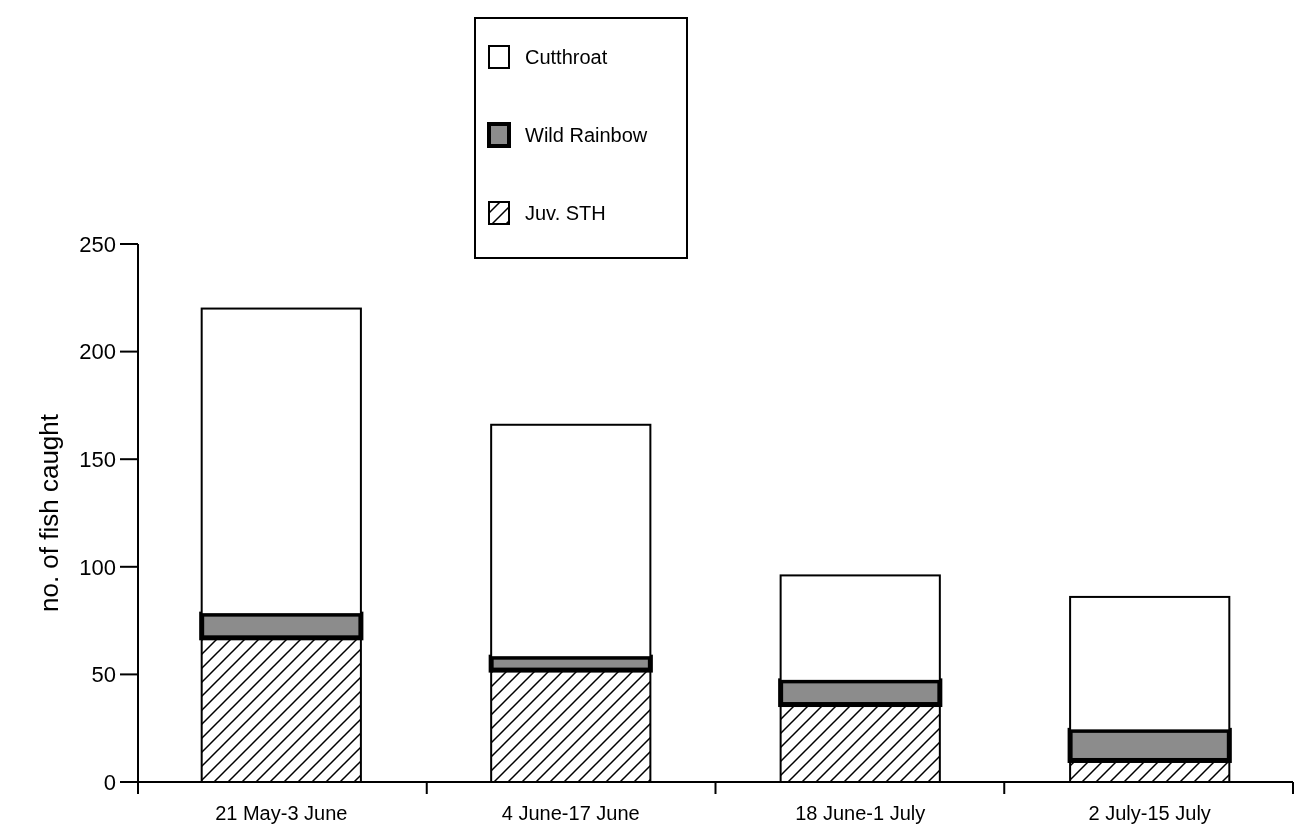  Describe the element at coordinates (97, 352) in the screenshot. I see `y-tick-label: 200` at that location.